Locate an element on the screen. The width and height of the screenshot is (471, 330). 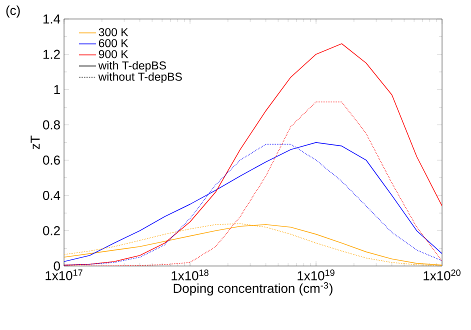
x-tick-label: 1x10$^{18}$ is located at coordinates (190, 275).